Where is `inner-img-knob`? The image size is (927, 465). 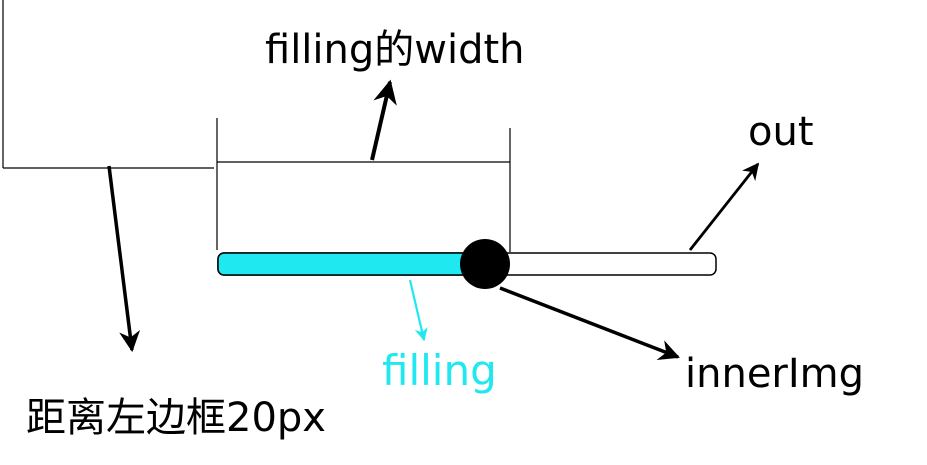 inner-img-knob is located at coordinates (485, 264).